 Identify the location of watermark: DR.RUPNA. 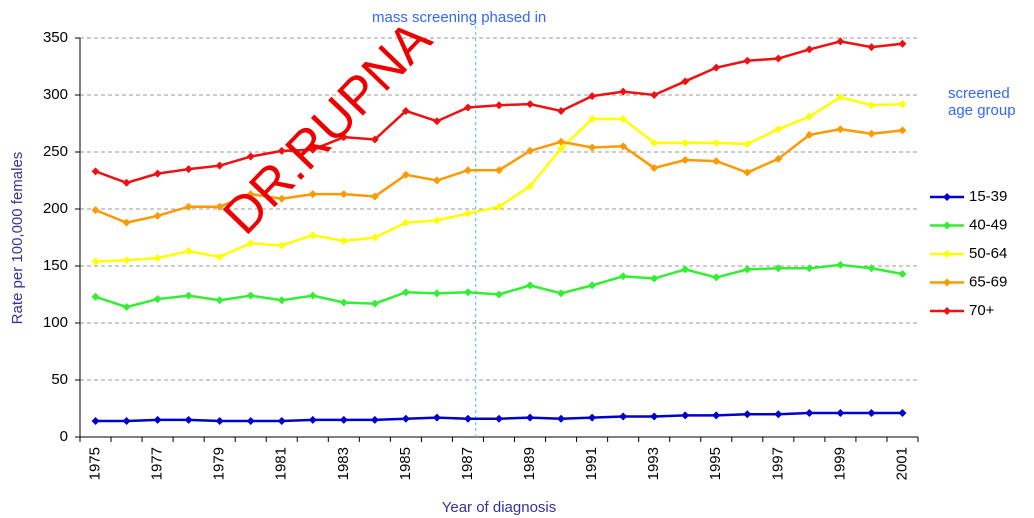
(327, 128).